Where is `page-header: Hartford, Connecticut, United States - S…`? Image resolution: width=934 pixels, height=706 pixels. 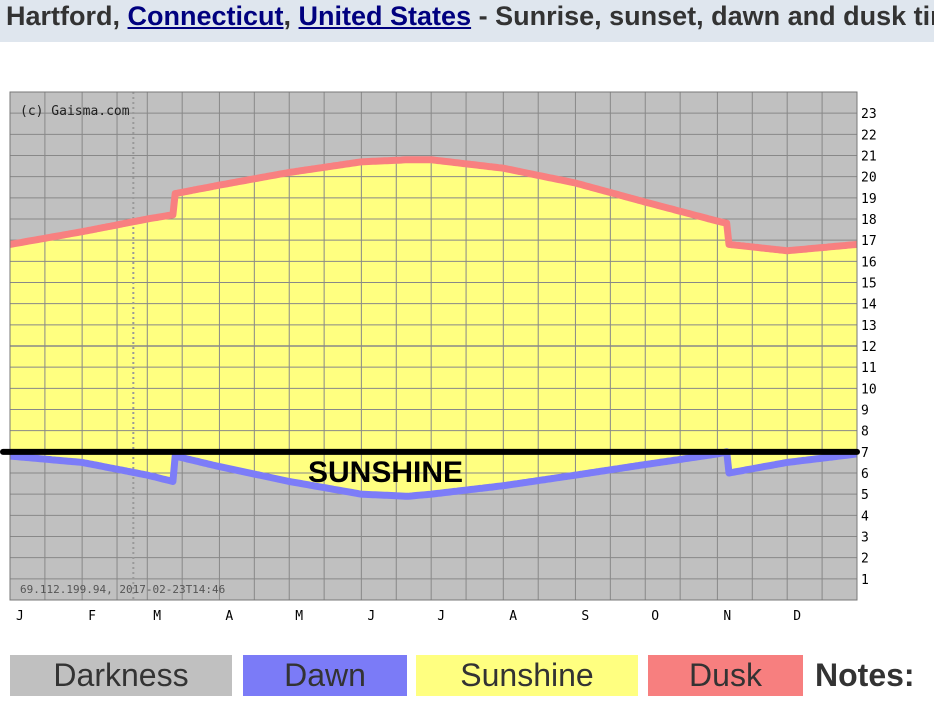 page-header: Hartford, Connecticut, United States - S… is located at coordinates (467, 21).